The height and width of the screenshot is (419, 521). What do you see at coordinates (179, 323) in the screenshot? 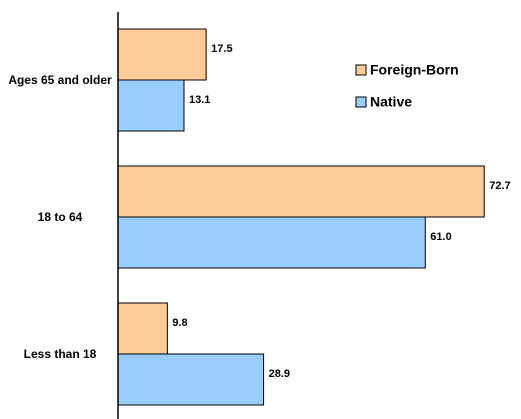
I see `value-label: 9.8` at bounding box center [179, 323].